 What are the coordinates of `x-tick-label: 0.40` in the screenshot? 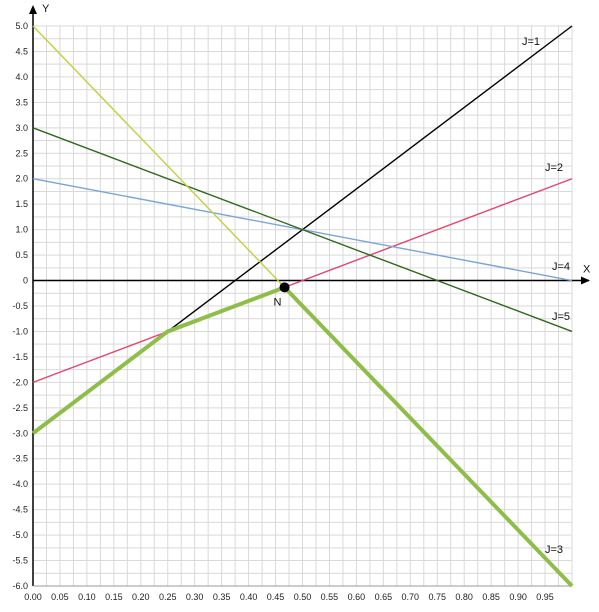 It's located at (249, 597).